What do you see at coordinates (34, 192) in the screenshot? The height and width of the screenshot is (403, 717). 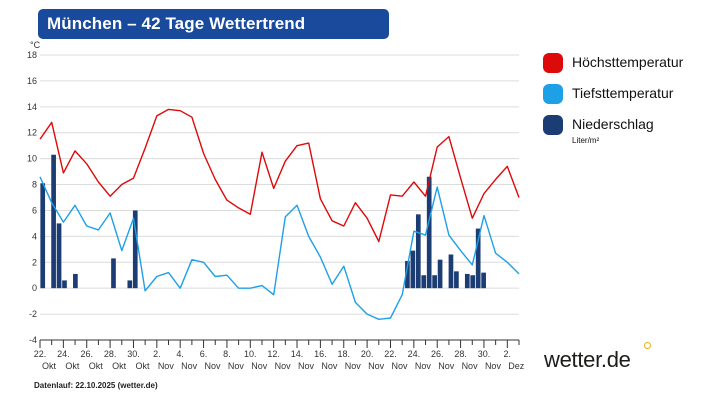 I see `y-axis: 18 16 14 12 10 8 6 4 2 0 -2 -4 °C` at bounding box center [34, 192].